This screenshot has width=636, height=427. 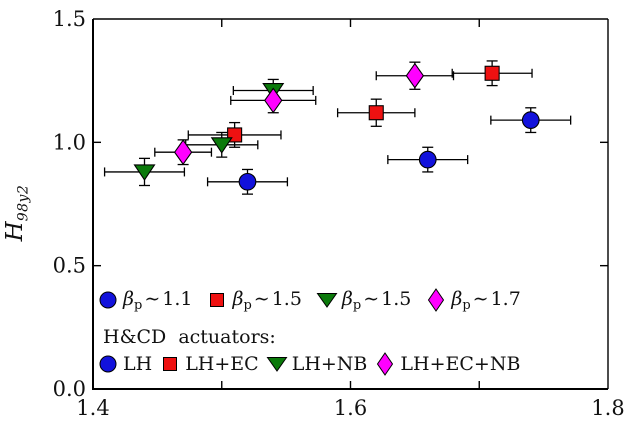 I want to click on y-axis-label-main: H, so click(x=15, y=231).